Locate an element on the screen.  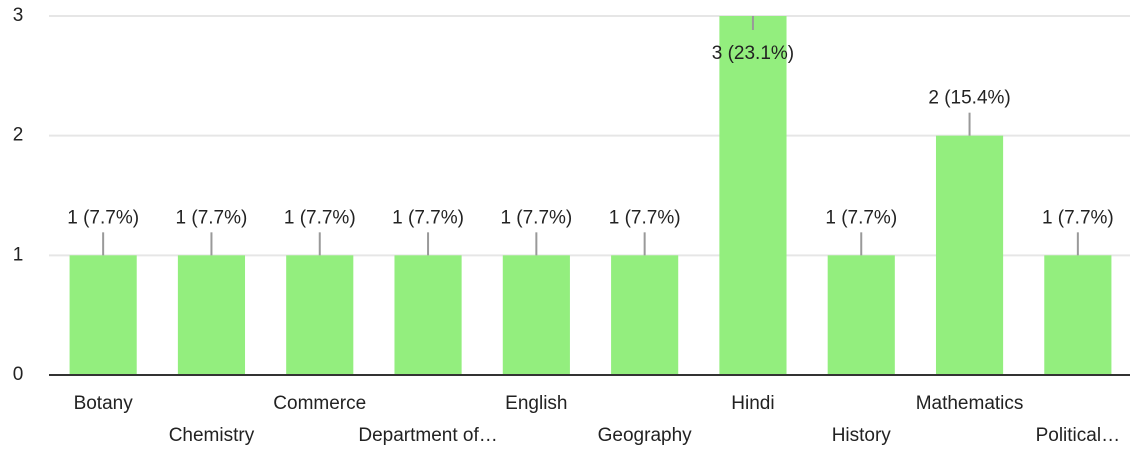
x-tick-label: Geography is located at coordinates (645, 435).